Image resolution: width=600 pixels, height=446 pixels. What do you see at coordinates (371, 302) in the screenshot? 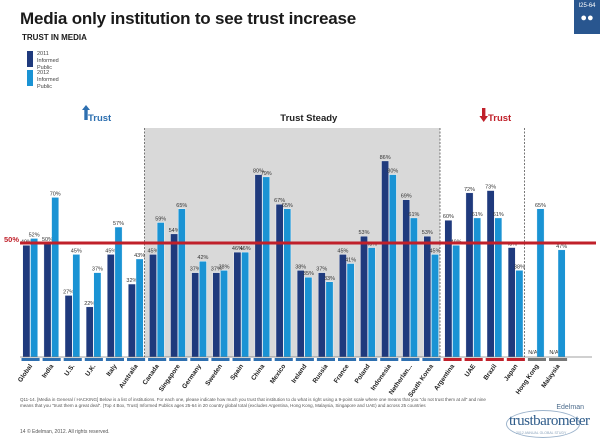
I see `bar-2012-poland` at bounding box center [371, 302].